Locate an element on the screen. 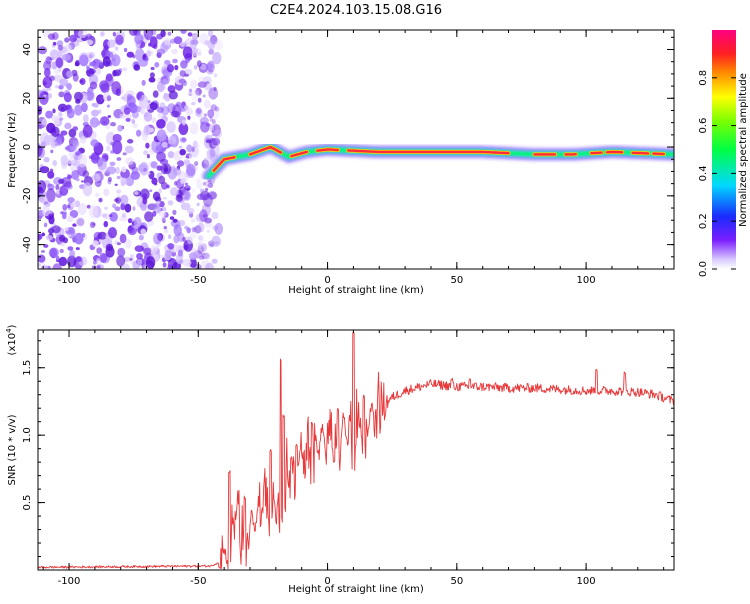  y-tick-label: 0.5 is located at coordinates (27, 503).